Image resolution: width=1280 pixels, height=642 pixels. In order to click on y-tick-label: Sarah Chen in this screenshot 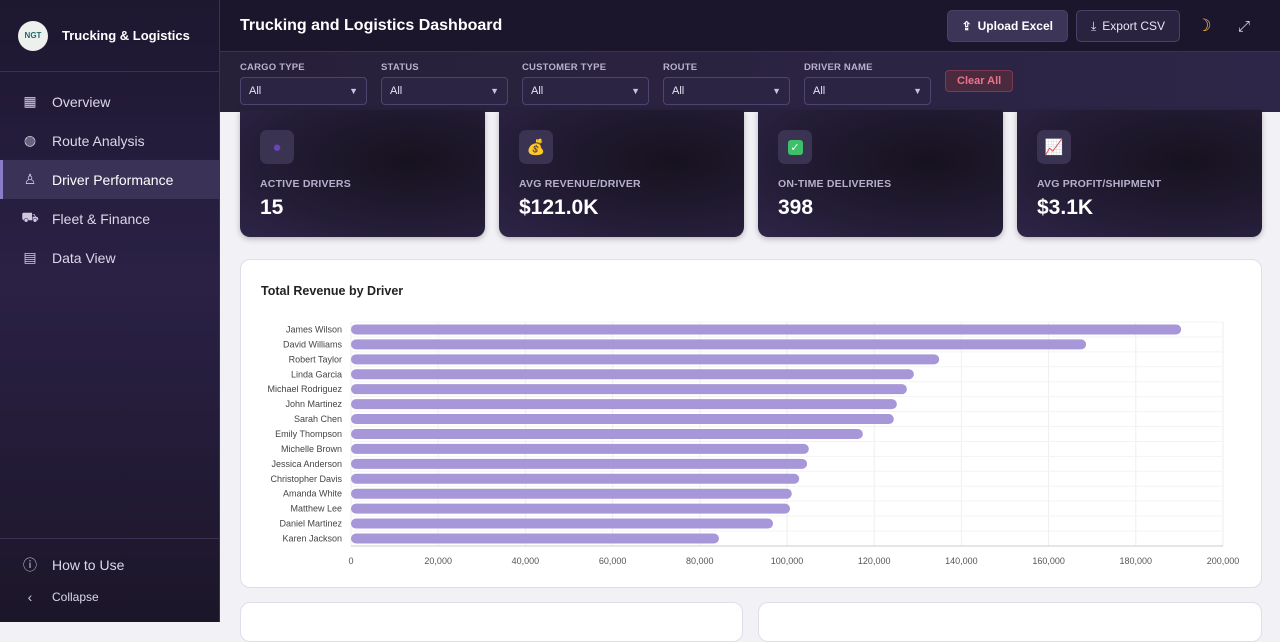, I will do `click(318, 419)`.